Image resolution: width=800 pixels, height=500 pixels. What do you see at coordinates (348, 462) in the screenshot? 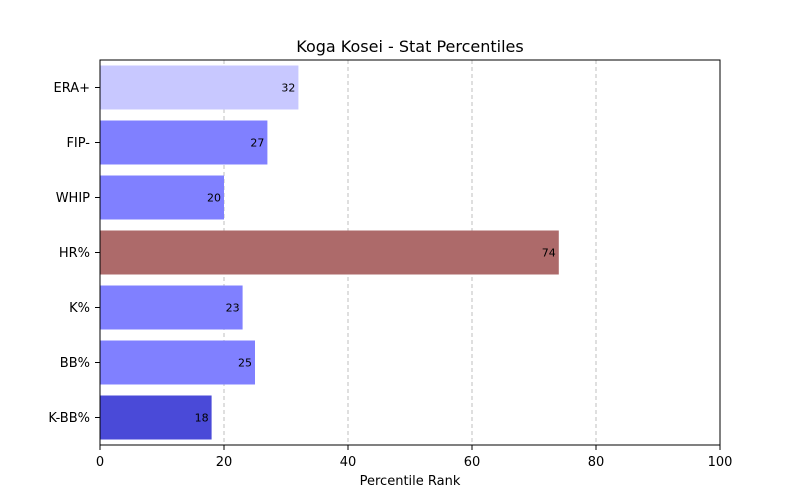
I see `x-tick-label: 40` at bounding box center [348, 462].